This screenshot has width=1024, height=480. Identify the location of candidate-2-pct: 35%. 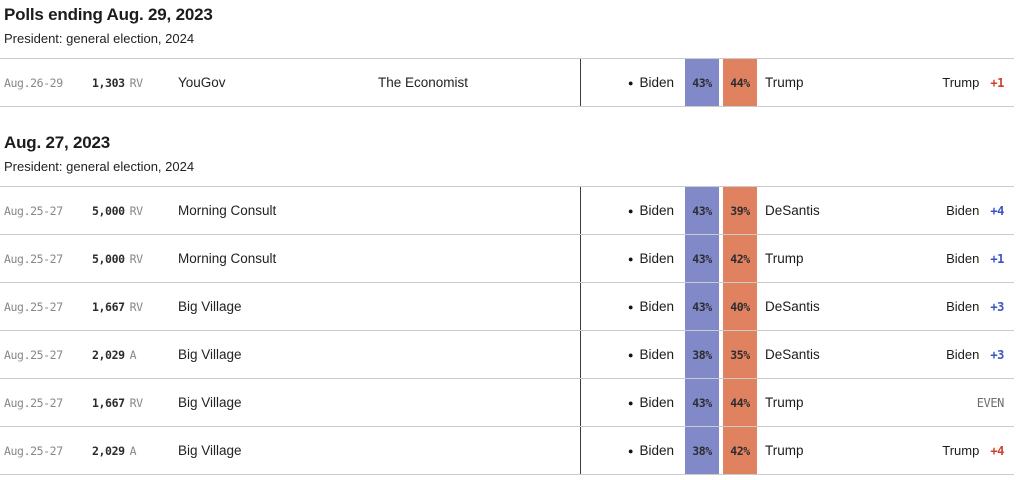
(740, 354).